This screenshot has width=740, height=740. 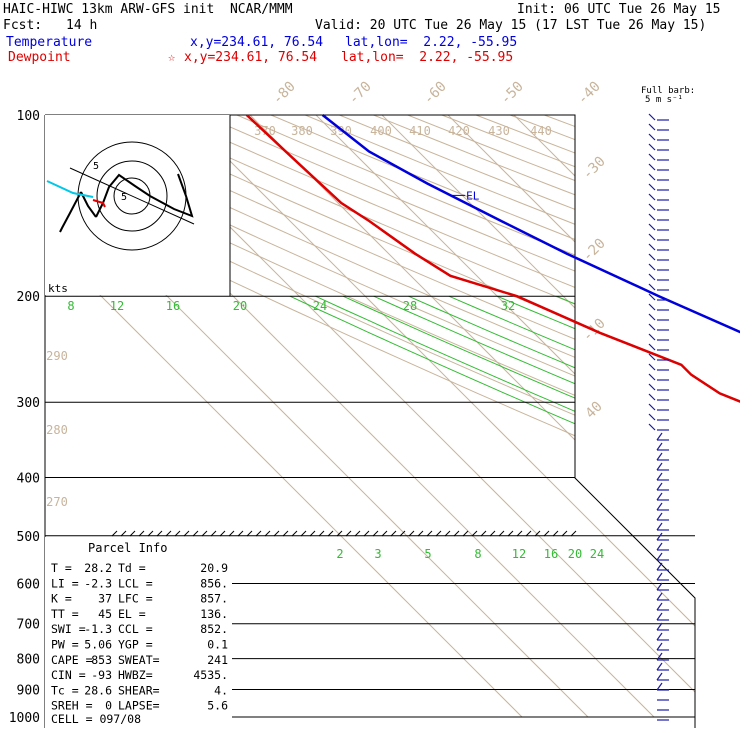 I want to click on pressure-tick-label: 400, so click(x=28, y=478).